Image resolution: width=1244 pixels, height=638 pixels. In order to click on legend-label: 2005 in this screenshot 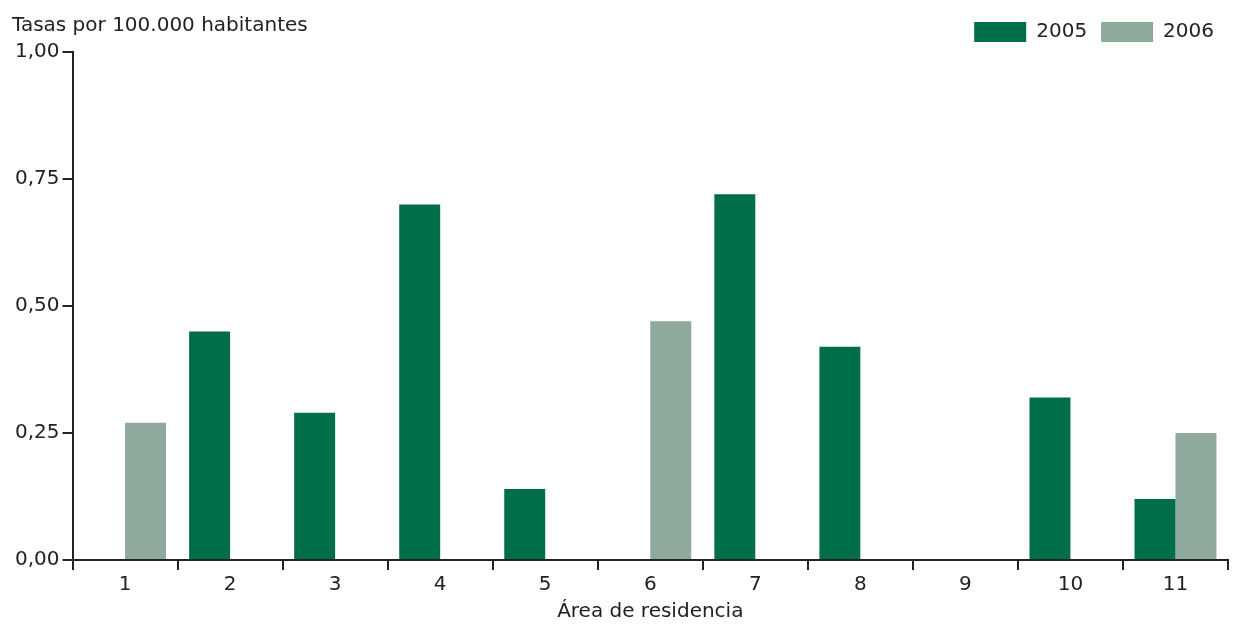, I will do `click(1062, 30)`.